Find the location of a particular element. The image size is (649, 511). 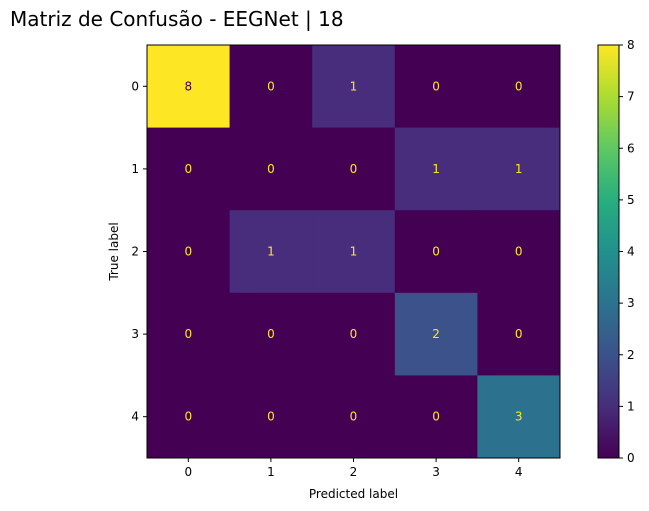

x-axis-ticks: 0 1 2 3 4 is located at coordinates (353, 468).